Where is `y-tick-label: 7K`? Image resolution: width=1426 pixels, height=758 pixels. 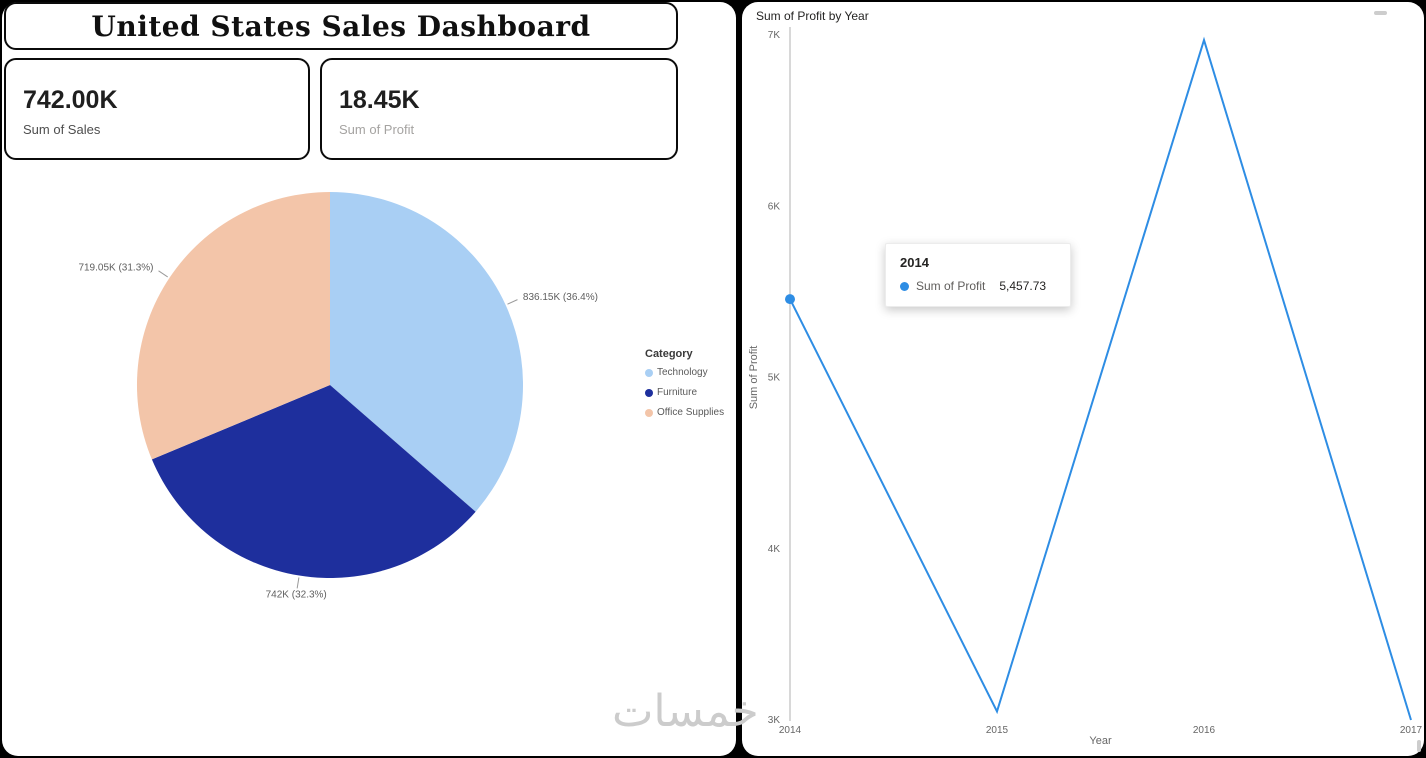
y-tick-label: 7K is located at coordinates (774, 35).